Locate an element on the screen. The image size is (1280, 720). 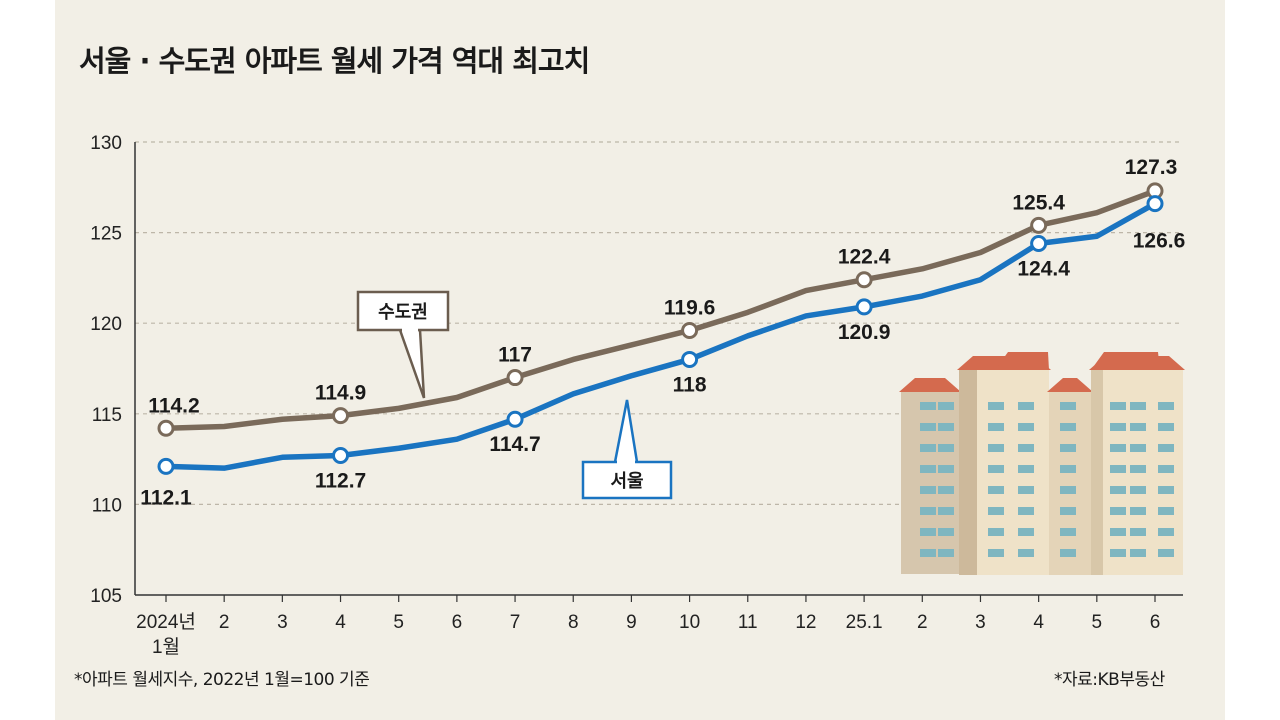
data-label: 114.9 is located at coordinates (340, 393).